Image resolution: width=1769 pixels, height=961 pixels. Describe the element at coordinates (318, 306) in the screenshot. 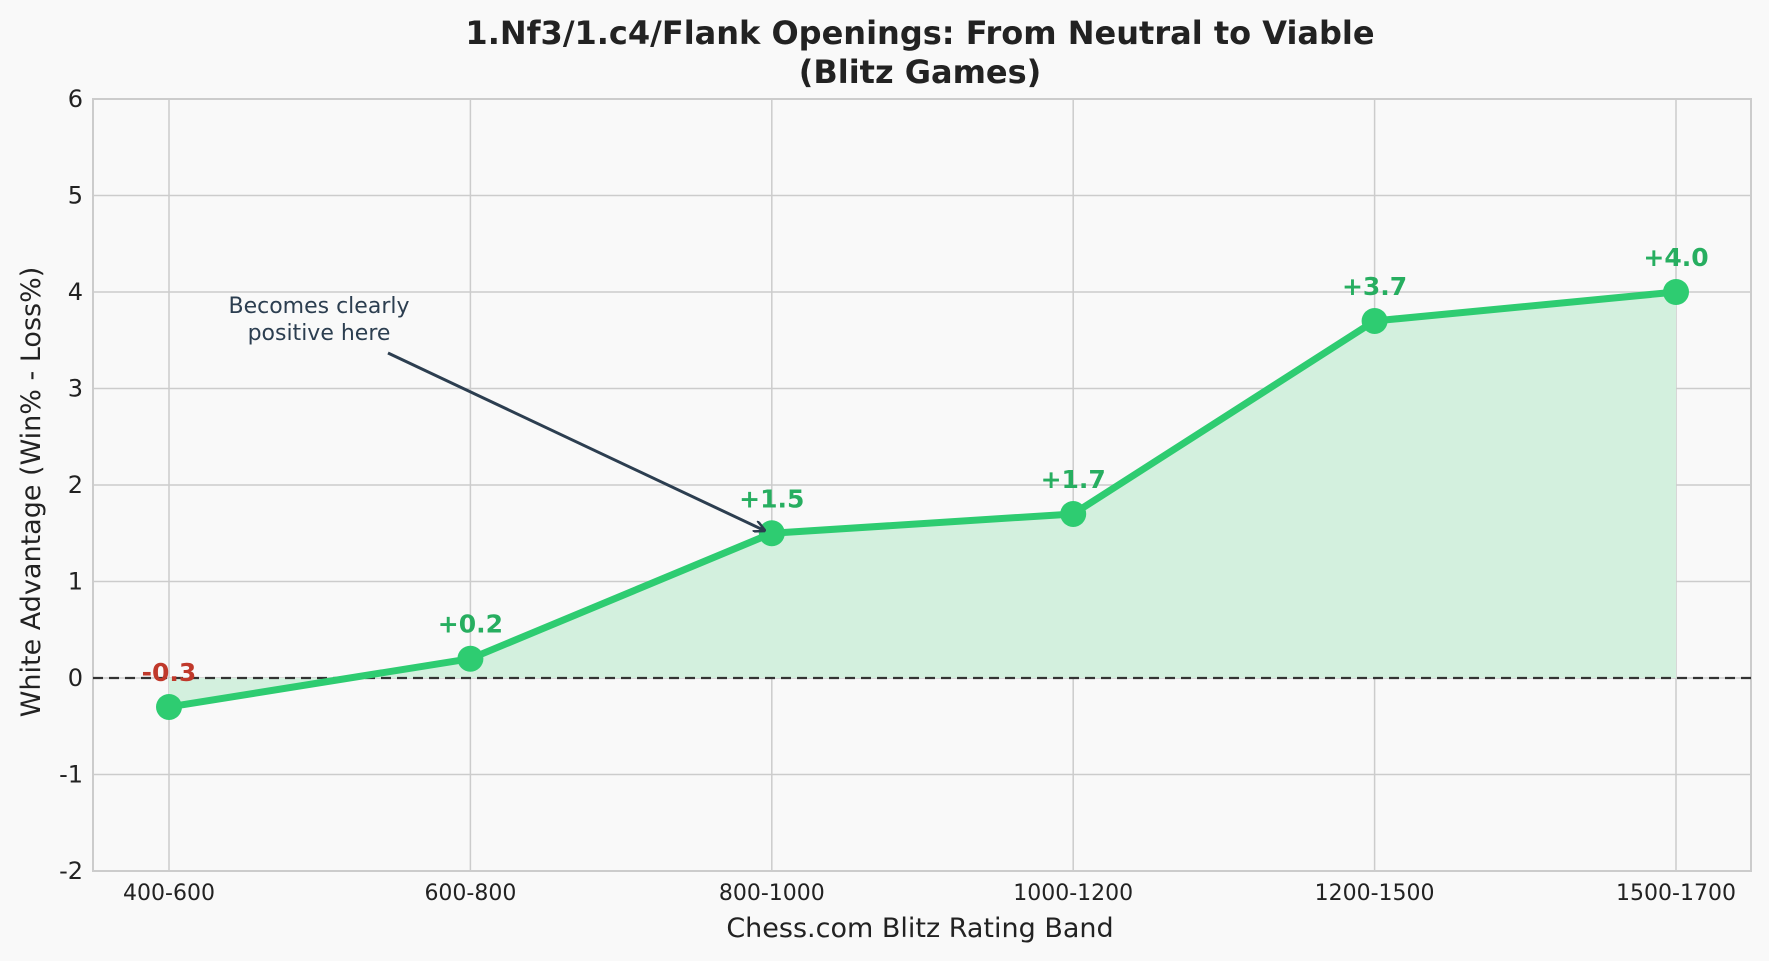

I see `annotation-text-line: Becomes clearly` at that location.